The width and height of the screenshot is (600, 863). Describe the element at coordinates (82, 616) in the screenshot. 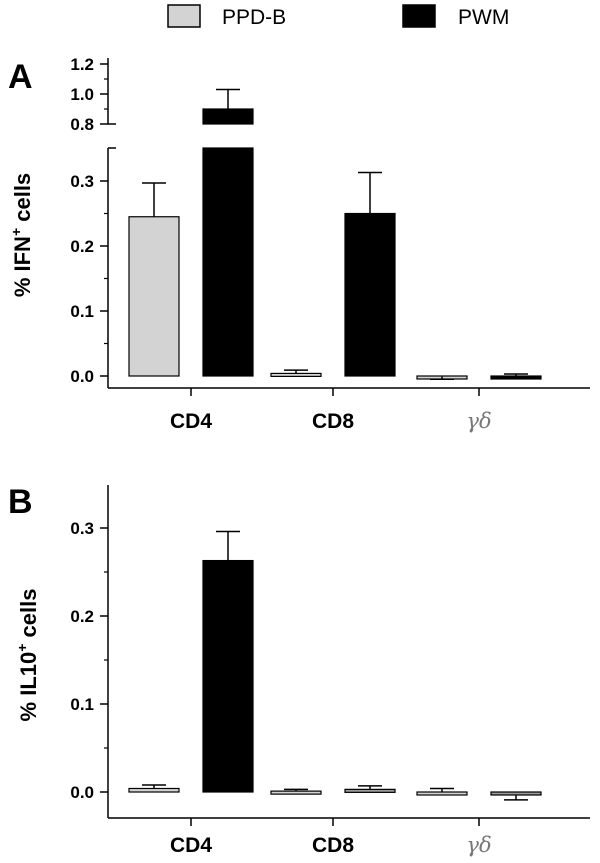

I see `panel-b-y-tick-label: 0.2` at that location.